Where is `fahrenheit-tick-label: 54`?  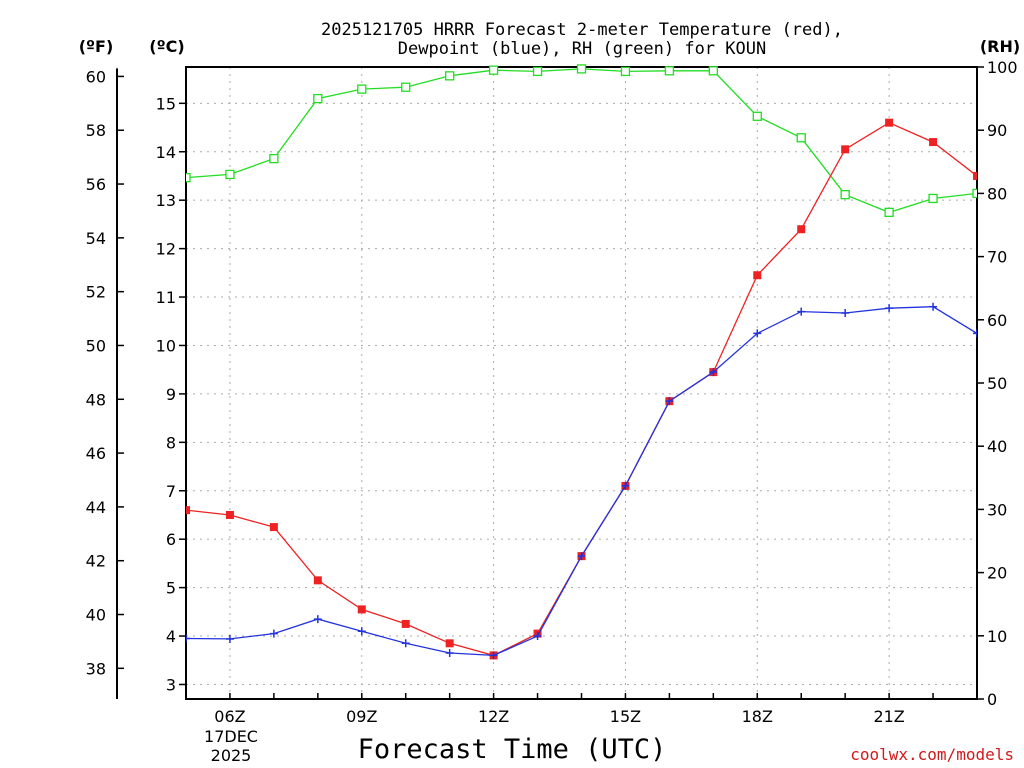
fahrenheit-tick-label: 54 is located at coordinates (96, 238).